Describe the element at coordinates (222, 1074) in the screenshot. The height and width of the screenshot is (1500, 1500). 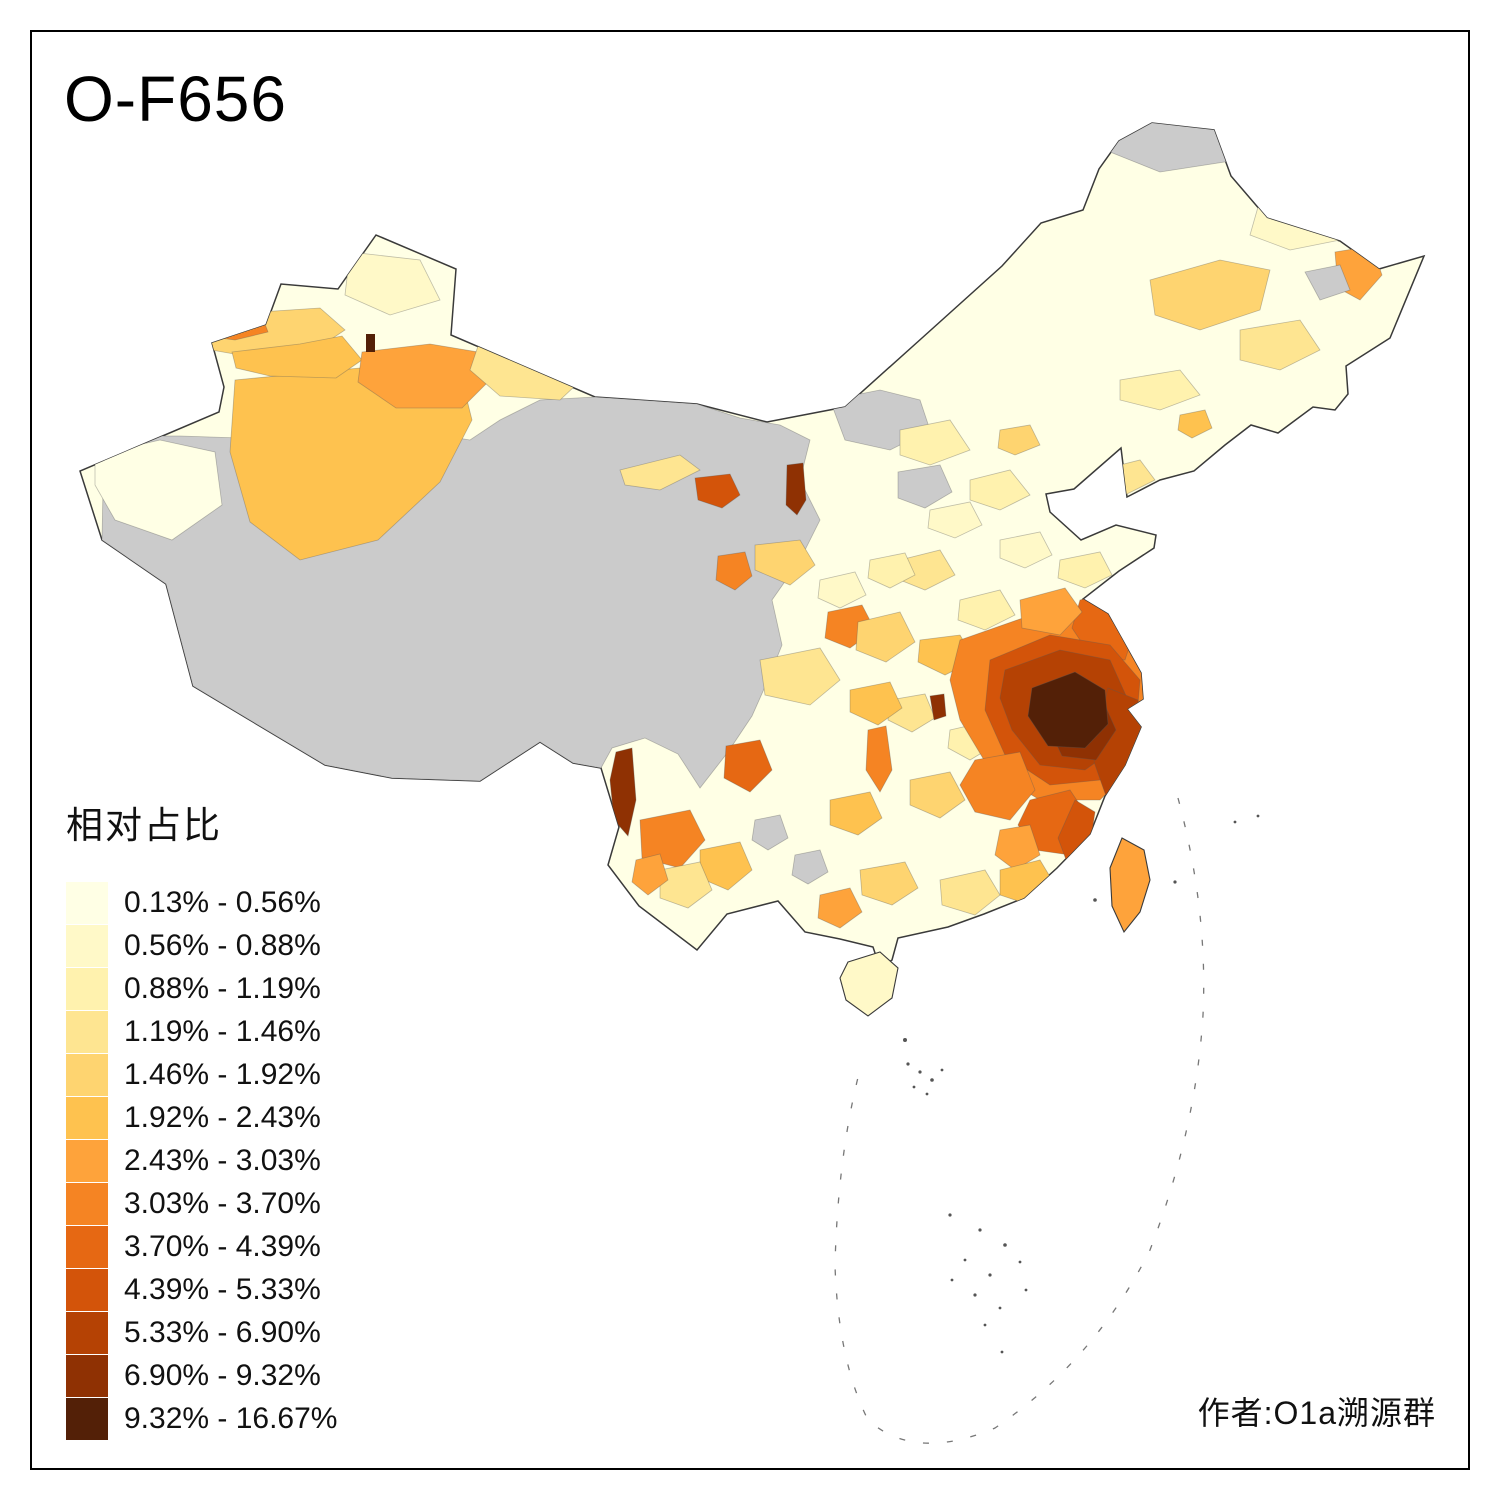
I see `legend-label: 1.46% - 1.92%` at that location.